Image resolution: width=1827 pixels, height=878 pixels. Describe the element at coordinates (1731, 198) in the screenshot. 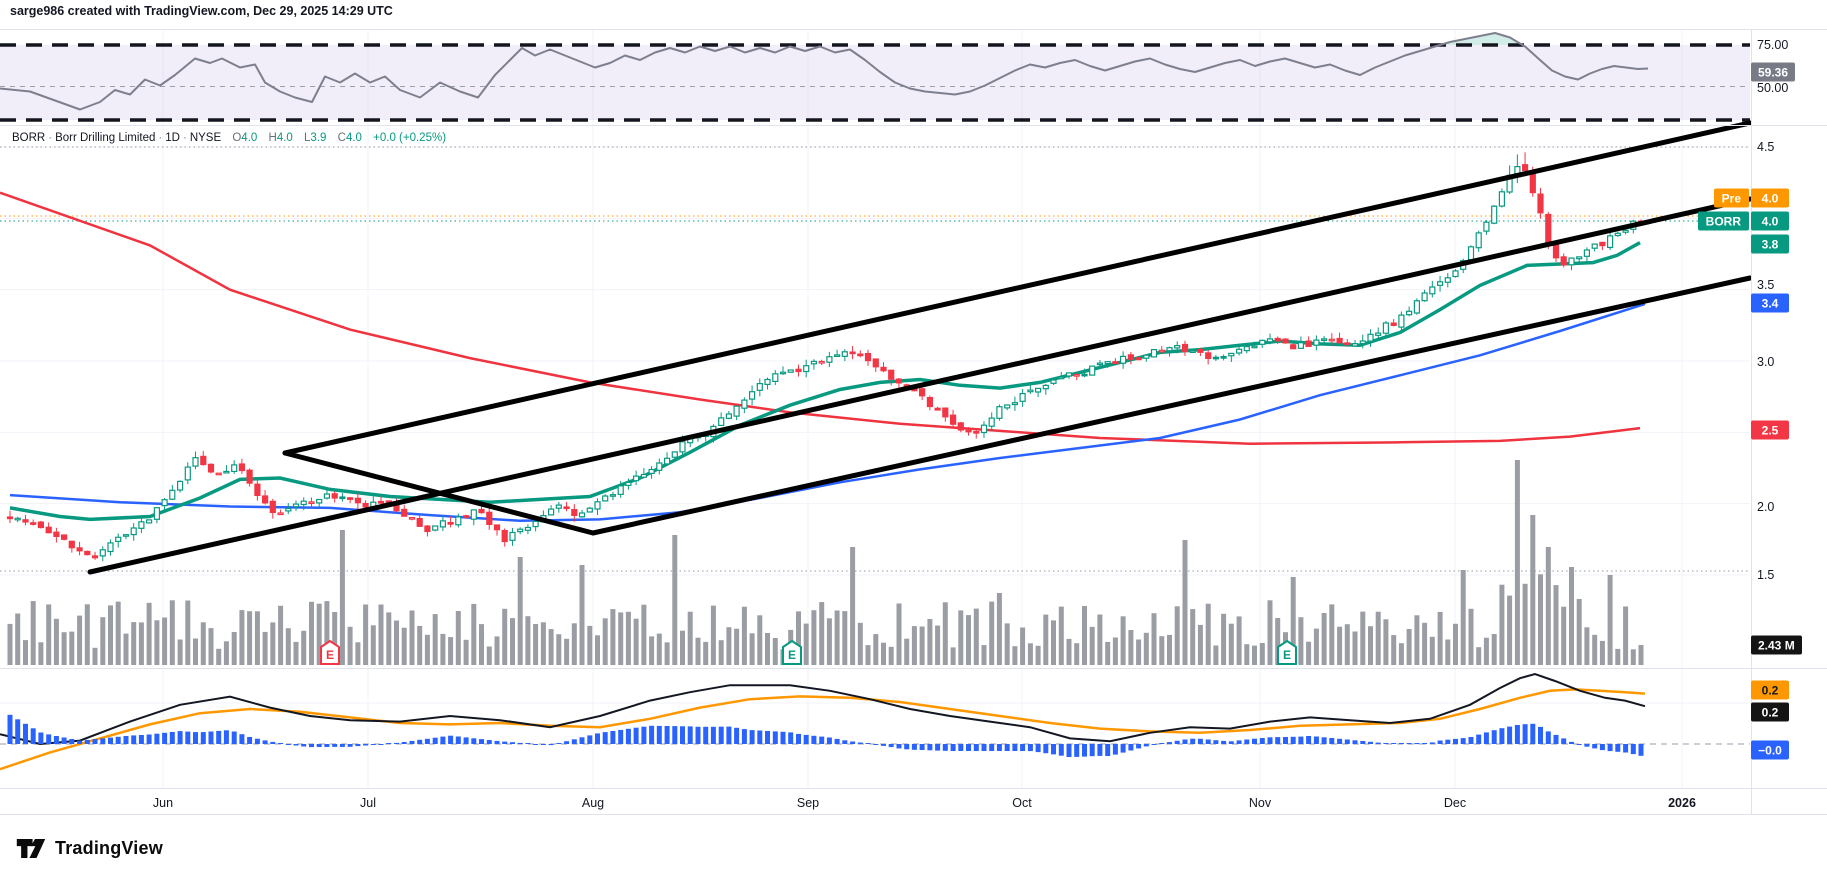

I see `premarket-price-badge-label: Pre` at that location.